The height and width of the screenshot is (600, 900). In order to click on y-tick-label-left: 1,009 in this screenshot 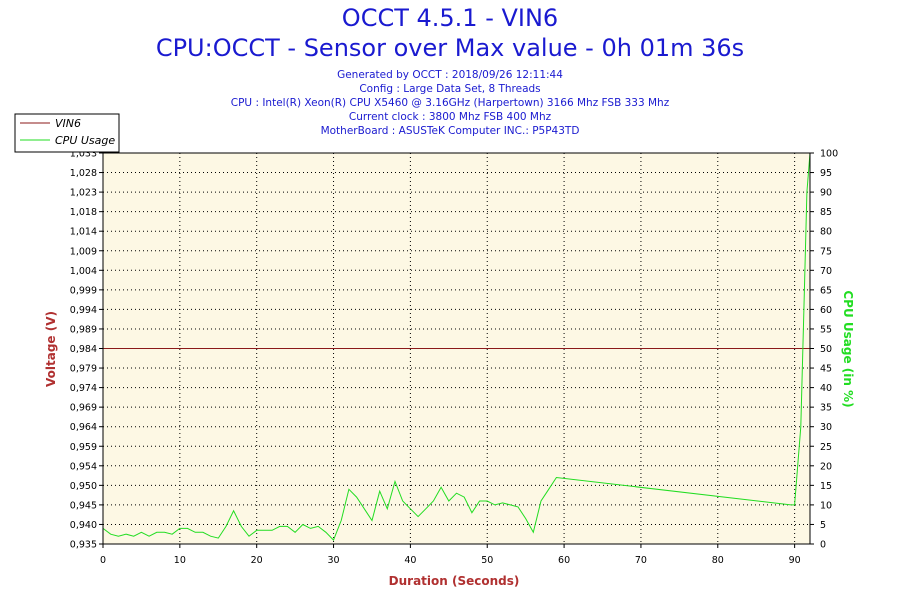, I will do `click(83, 251)`.